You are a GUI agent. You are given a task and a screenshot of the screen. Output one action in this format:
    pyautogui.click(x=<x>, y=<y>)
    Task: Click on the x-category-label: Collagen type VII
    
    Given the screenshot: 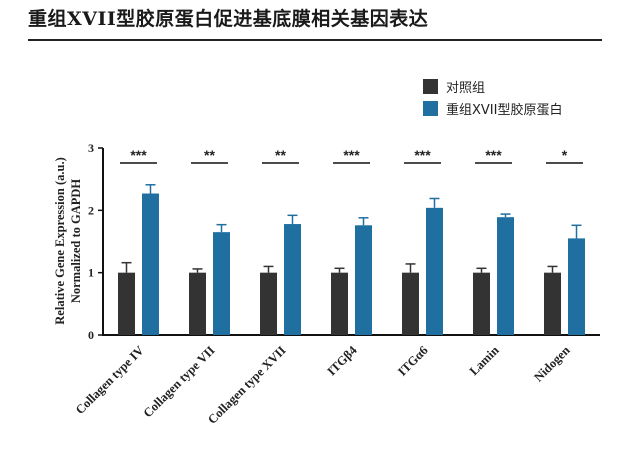 What is the action you would take?
    pyautogui.click(x=179, y=381)
    